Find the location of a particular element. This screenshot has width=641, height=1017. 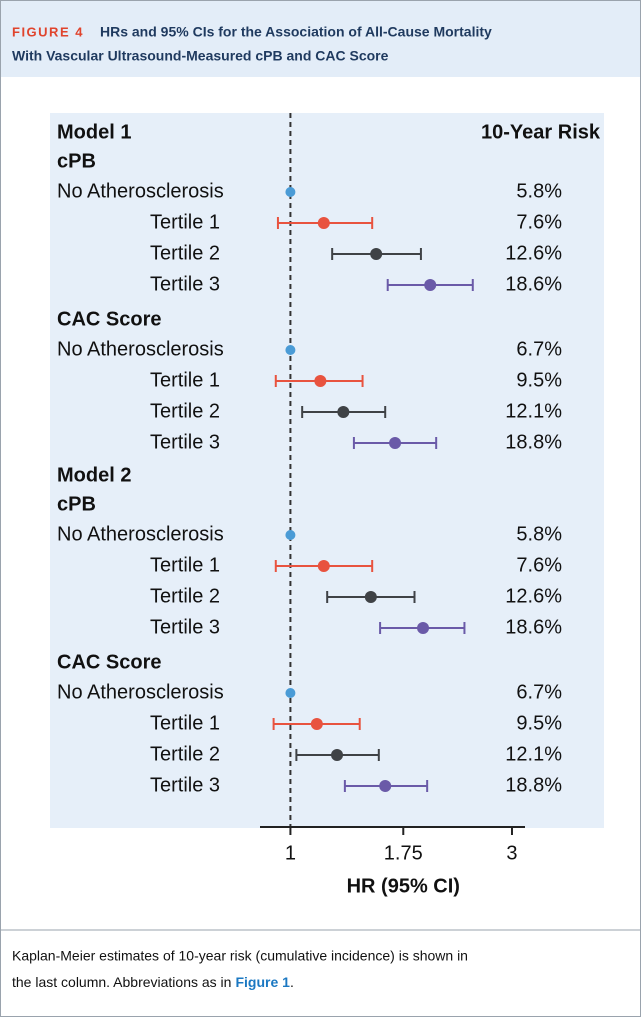

caption-text: . is located at coordinates (292, 982).